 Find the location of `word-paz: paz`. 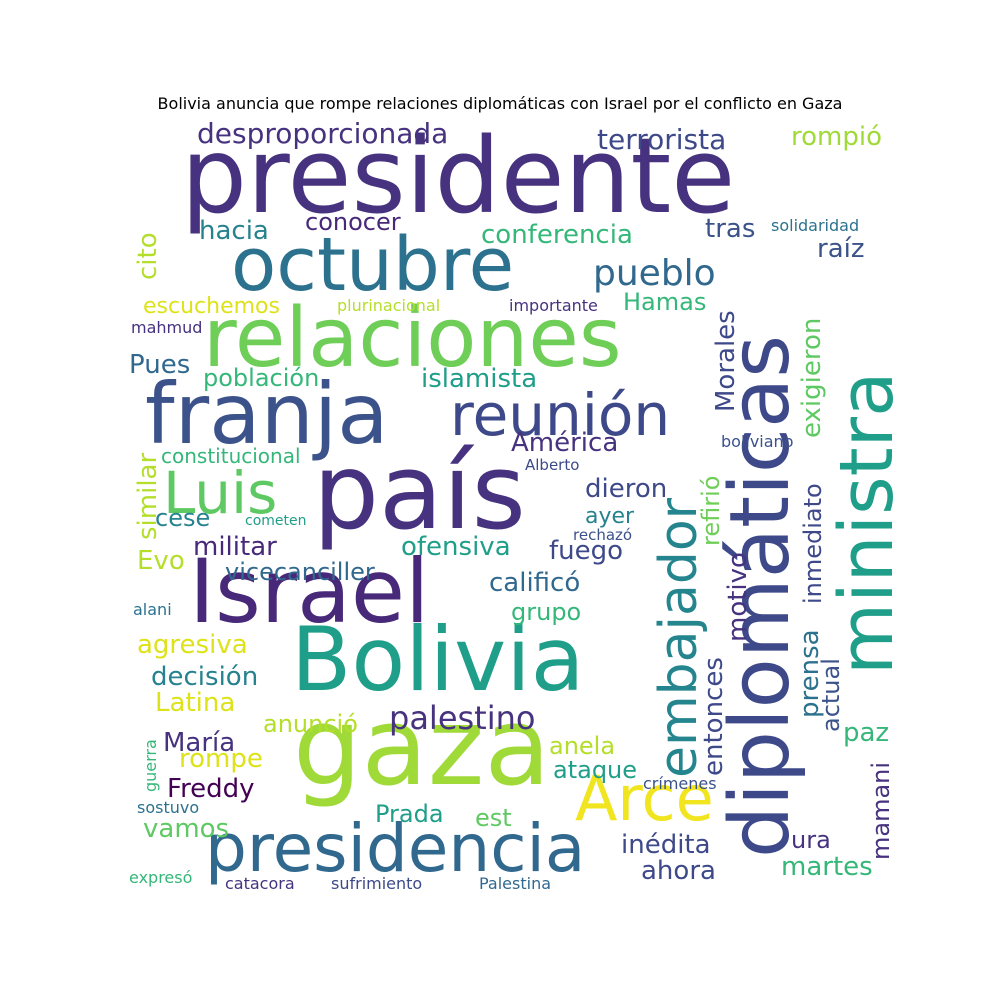

word-paz: paz is located at coordinates (866, 733).